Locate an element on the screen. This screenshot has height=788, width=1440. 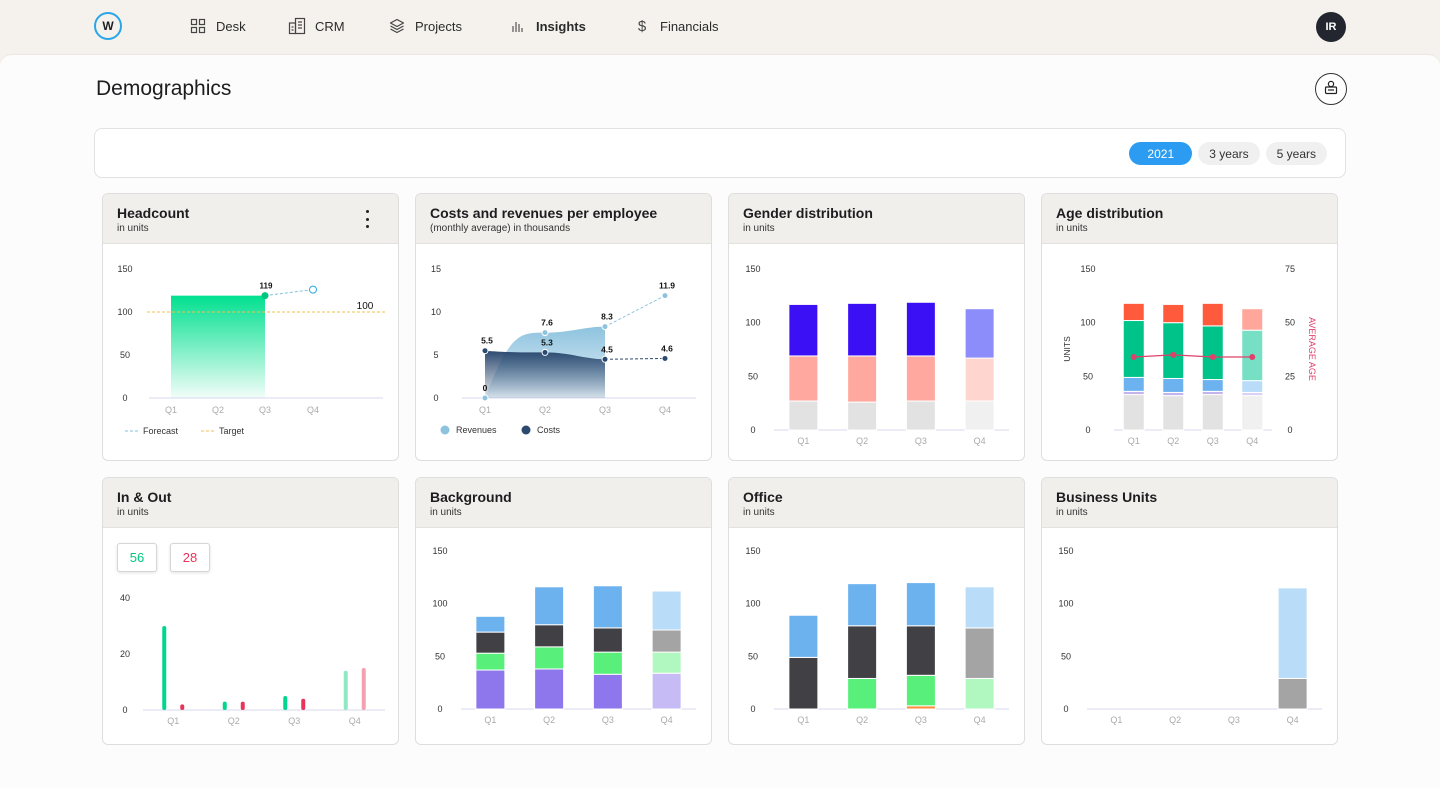
building-icon is located at coordinates (297, 26).